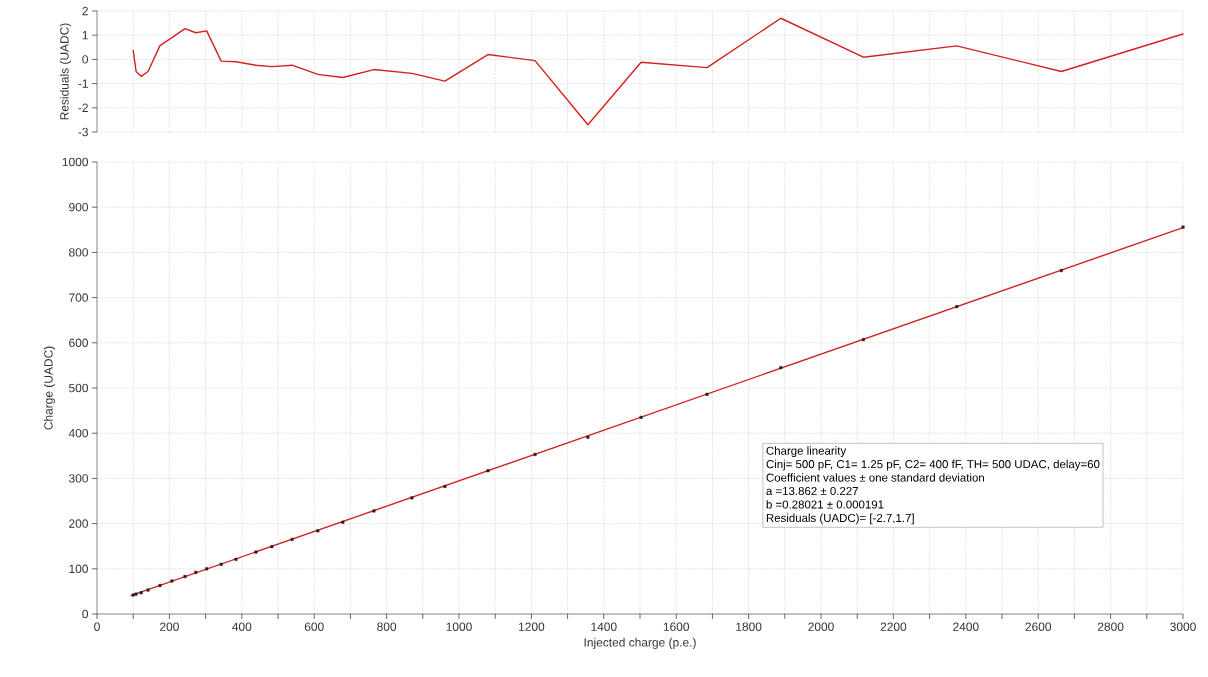  Describe the element at coordinates (640, 643) in the screenshot. I see `x-axis-title: Injected charge (p.e.)` at that location.